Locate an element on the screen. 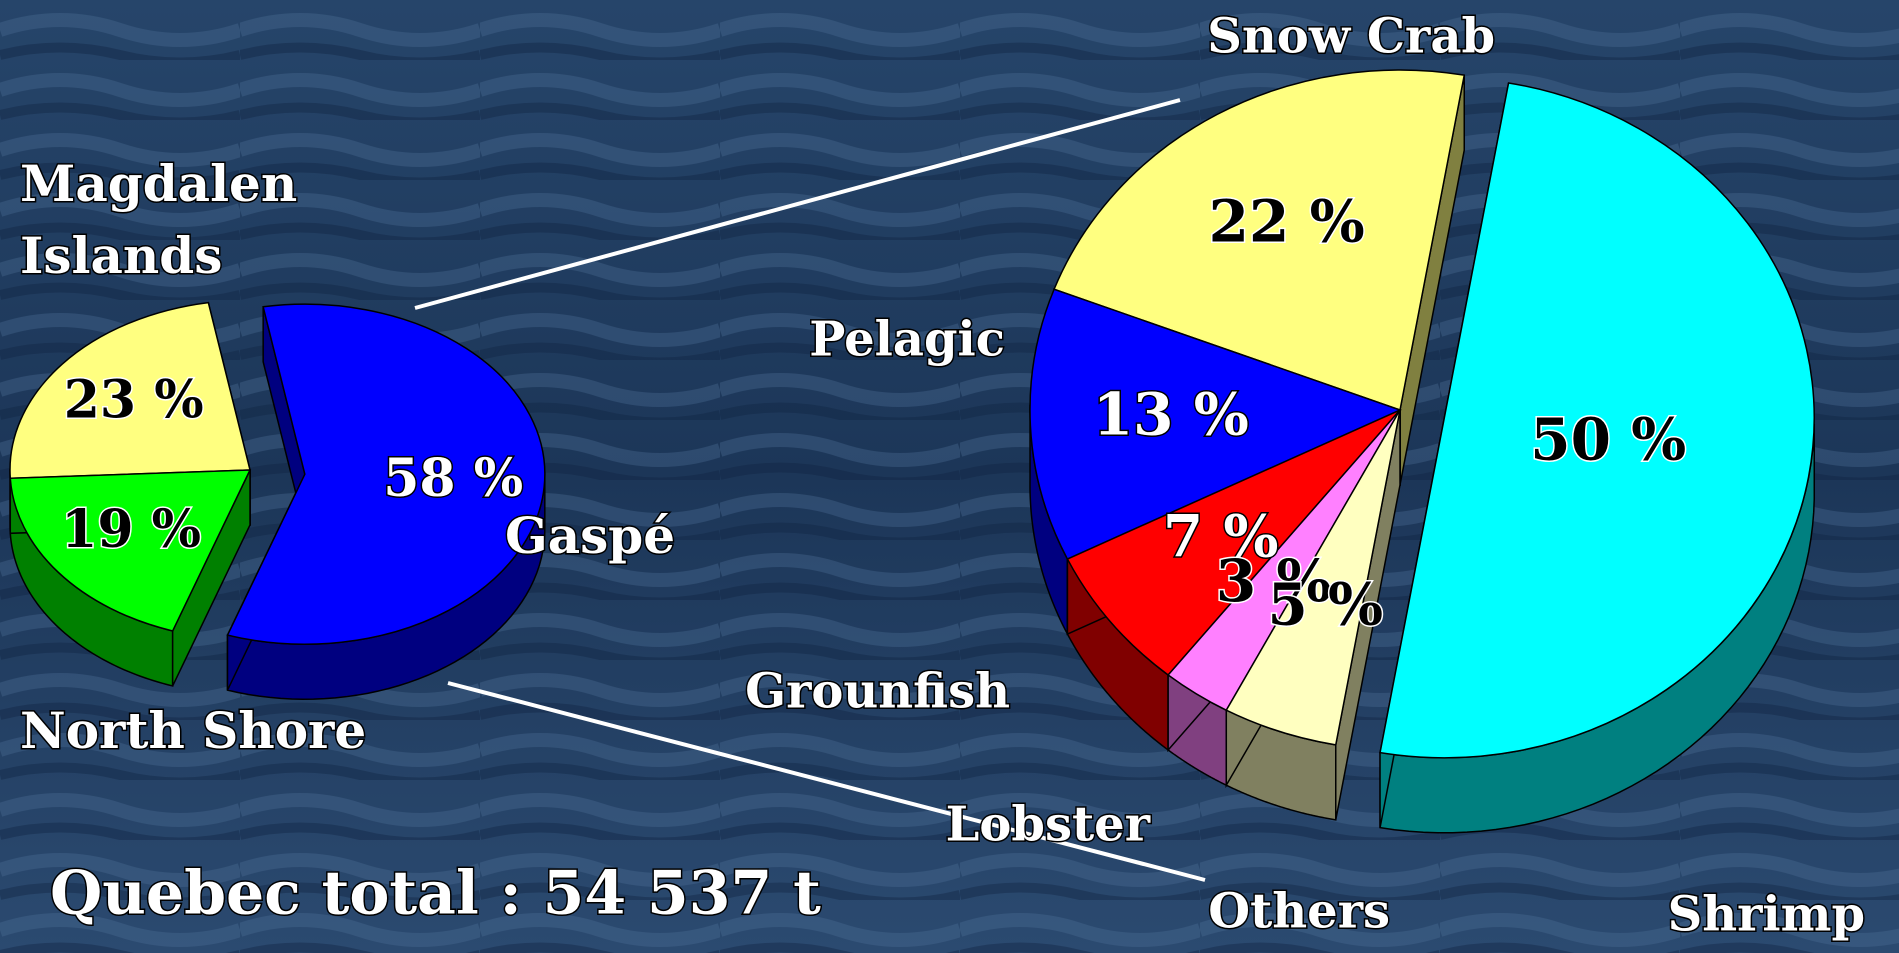 Image resolution: width=1899 pixels, height=953 pixels. value-label: 23 % is located at coordinates (134, 400).